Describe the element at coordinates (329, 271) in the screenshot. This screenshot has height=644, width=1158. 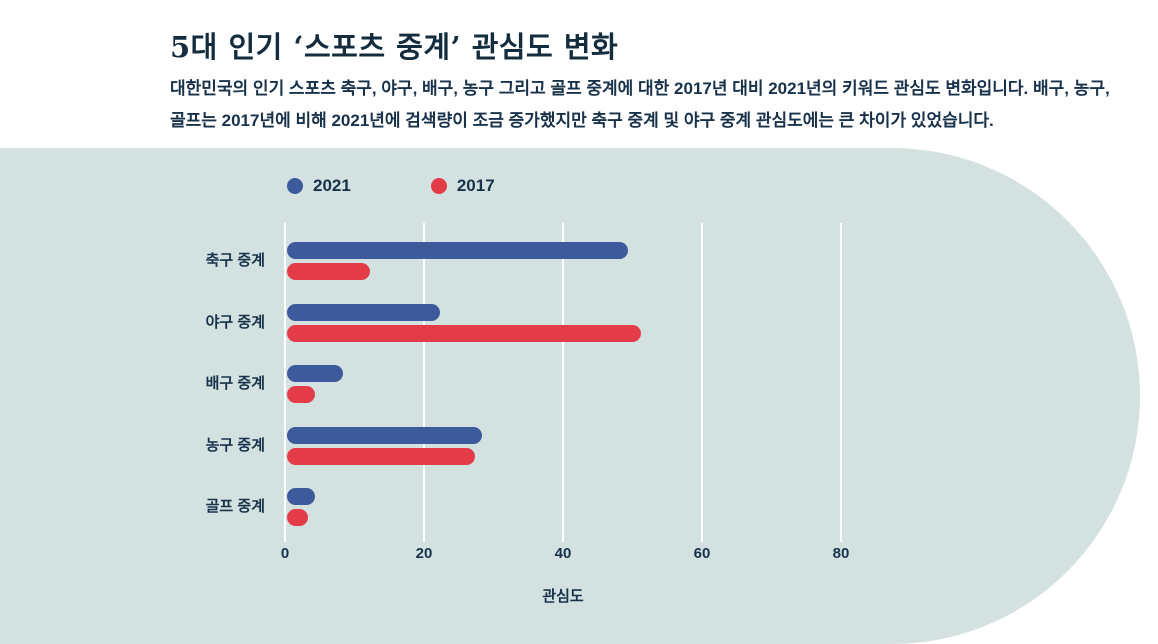
I see `bar-2017-축구-중계` at that location.